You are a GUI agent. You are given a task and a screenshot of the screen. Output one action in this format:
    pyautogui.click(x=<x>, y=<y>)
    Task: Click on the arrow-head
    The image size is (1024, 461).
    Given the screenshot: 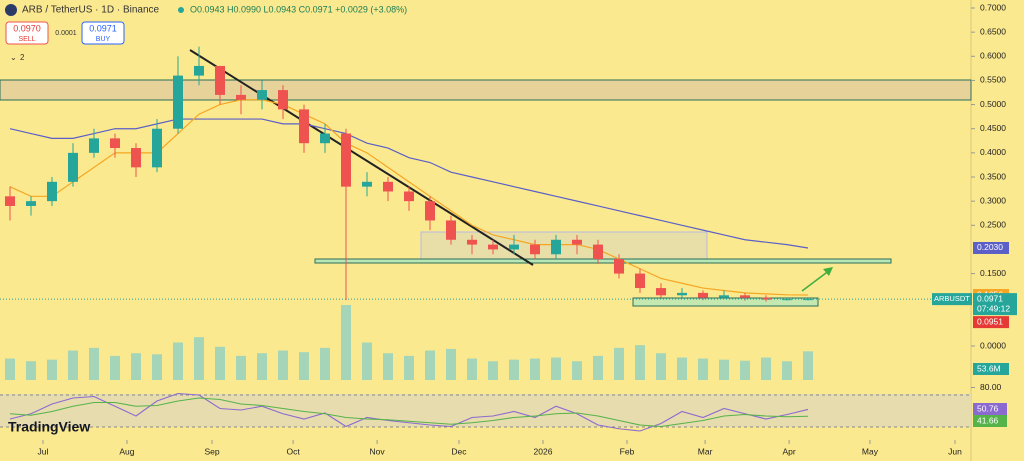 What is the action you would take?
    pyautogui.click(x=828, y=271)
    